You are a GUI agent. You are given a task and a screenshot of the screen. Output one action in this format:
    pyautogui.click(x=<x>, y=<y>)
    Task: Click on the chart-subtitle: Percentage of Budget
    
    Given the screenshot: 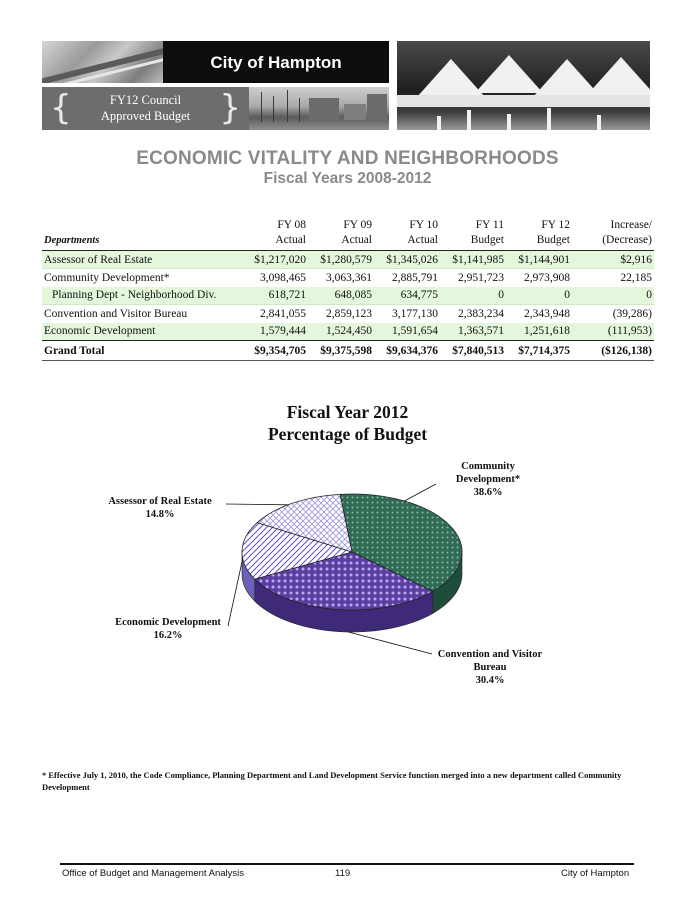 What is the action you would take?
    pyautogui.click(x=347, y=434)
    